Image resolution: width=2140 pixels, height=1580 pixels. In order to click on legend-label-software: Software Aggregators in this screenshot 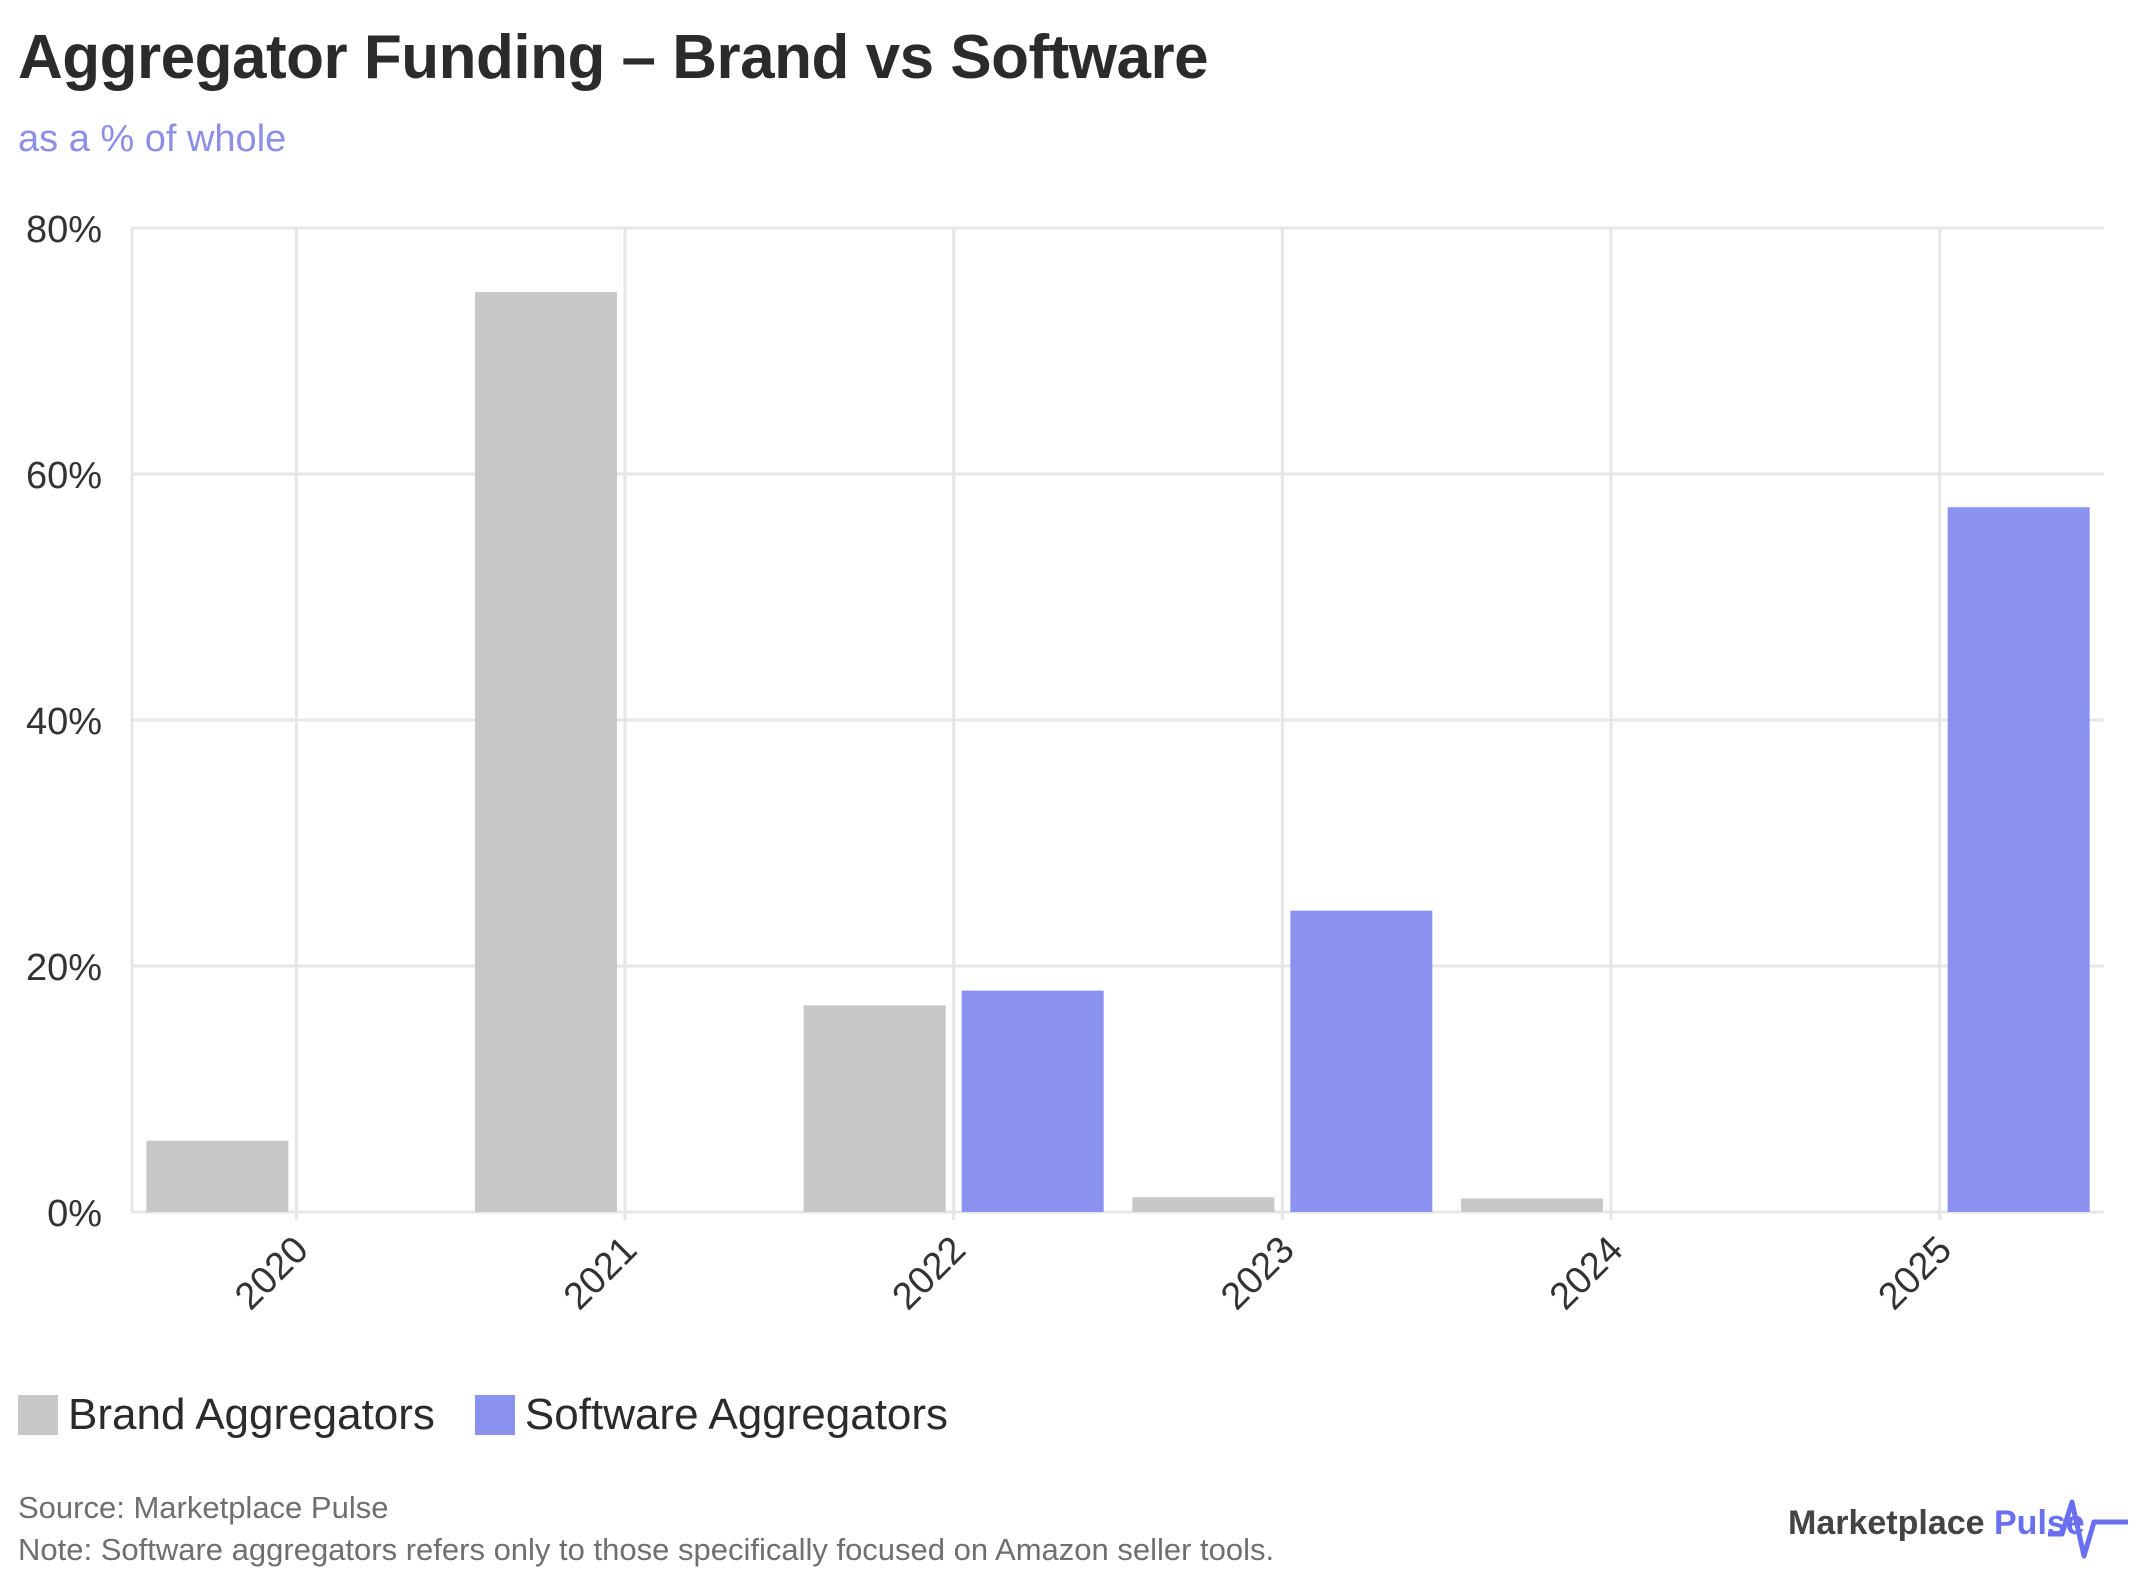, I will do `click(736, 1414)`.